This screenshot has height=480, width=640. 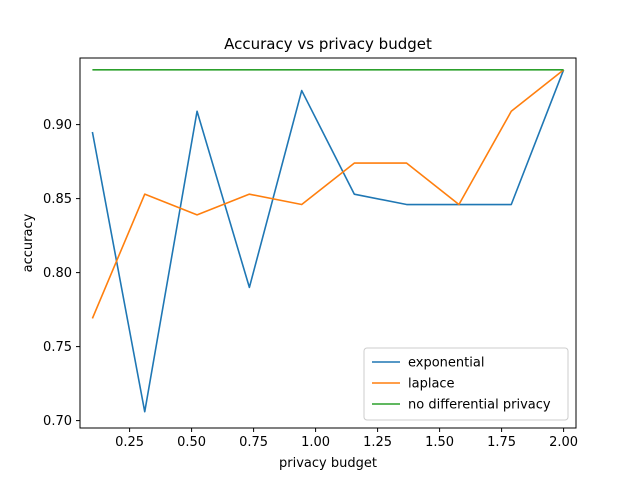 I want to click on x-tick-label: 2.00, so click(x=563, y=442).